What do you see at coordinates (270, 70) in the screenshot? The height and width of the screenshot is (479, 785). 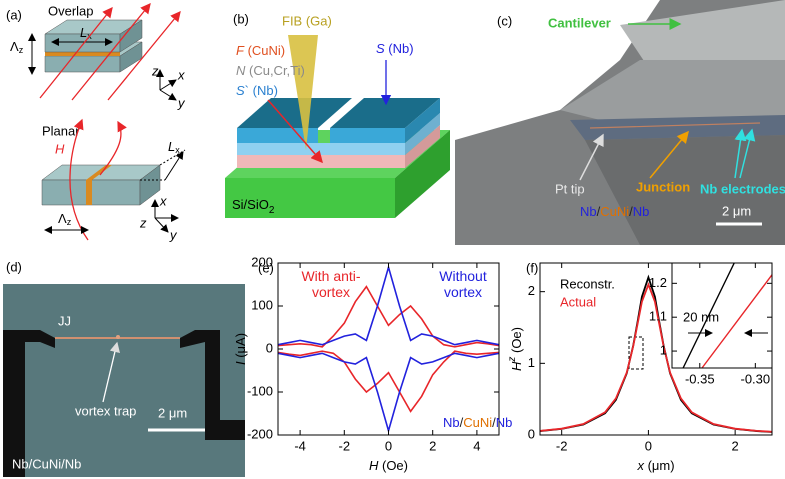 I see `n-layer-label: N (Cu,Cr,Ti)` at bounding box center [270, 70].